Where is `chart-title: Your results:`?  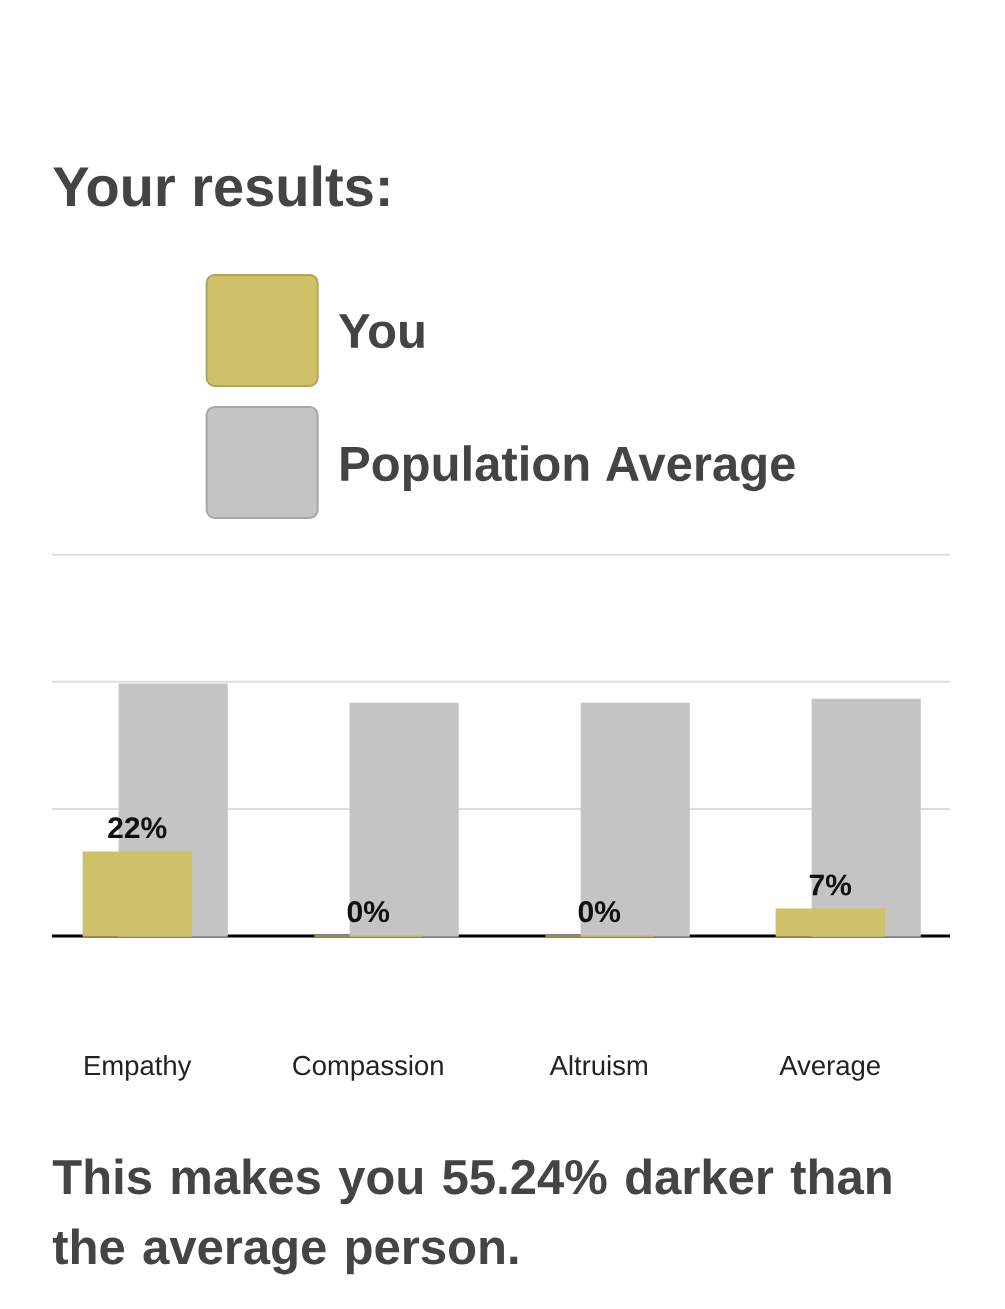
chart-title: Your results: is located at coordinates (221, 186).